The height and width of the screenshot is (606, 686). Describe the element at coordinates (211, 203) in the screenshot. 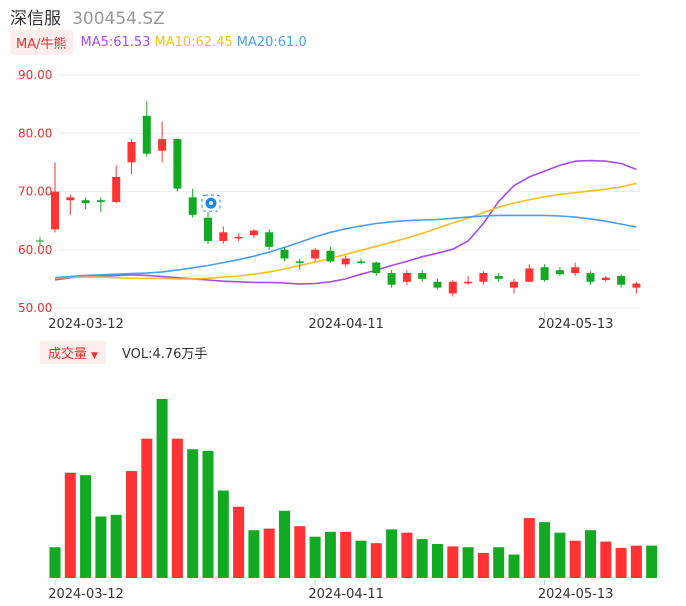

I see `highlight-frame-icon` at that location.